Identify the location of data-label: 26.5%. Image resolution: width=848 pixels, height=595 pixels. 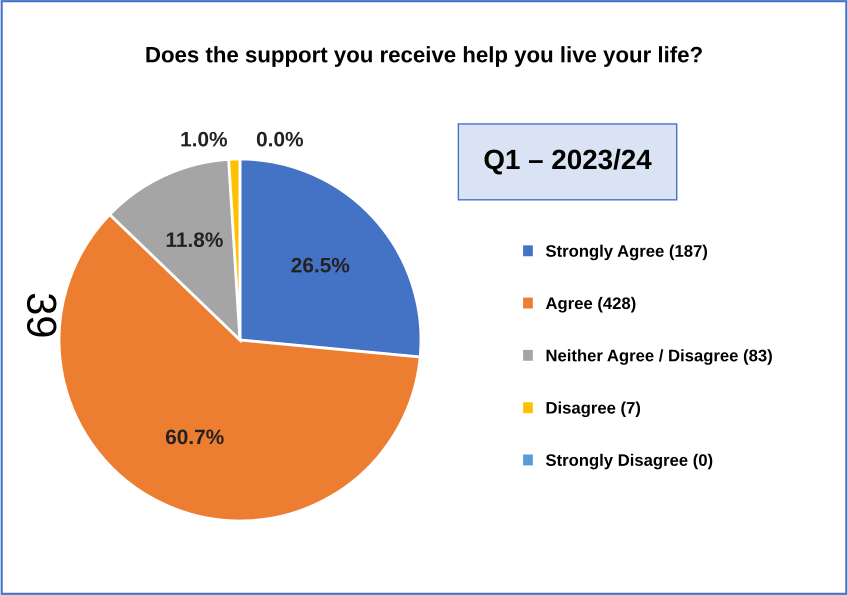
(320, 265).